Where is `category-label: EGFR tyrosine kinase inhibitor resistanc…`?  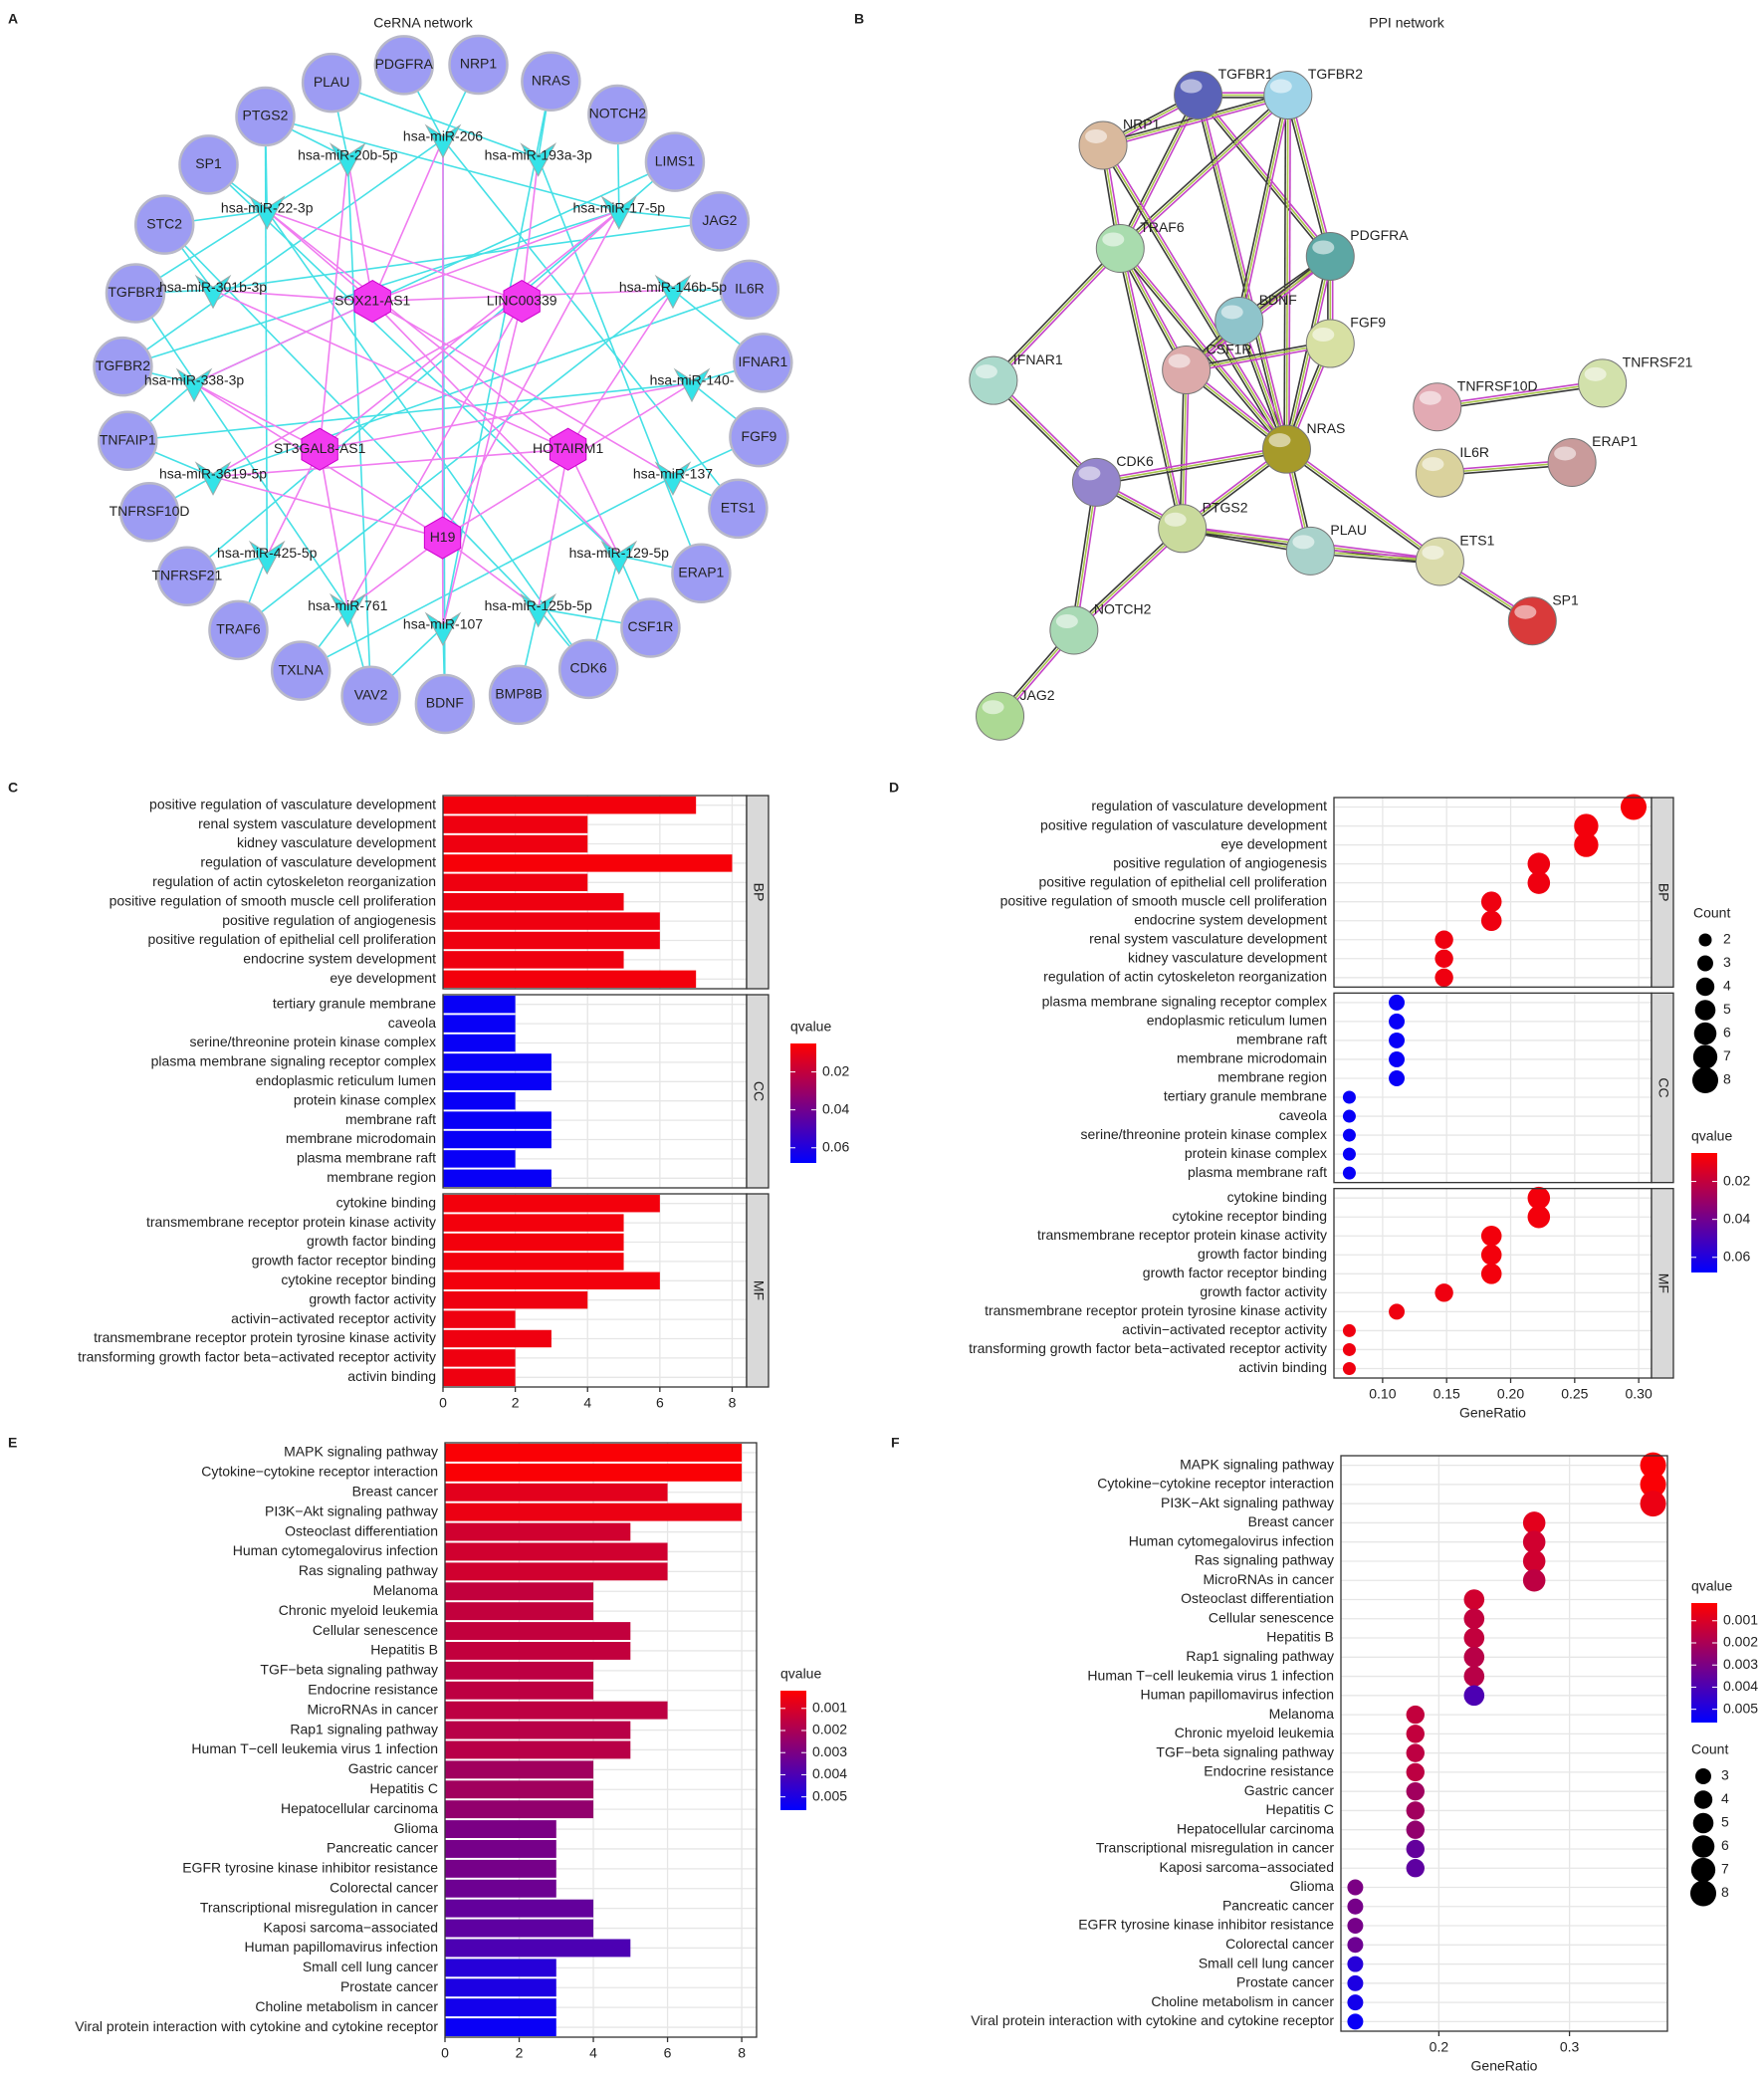 category-label: EGFR tyrosine kinase inhibitor resistanc… is located at coordinates (1206, 1925).